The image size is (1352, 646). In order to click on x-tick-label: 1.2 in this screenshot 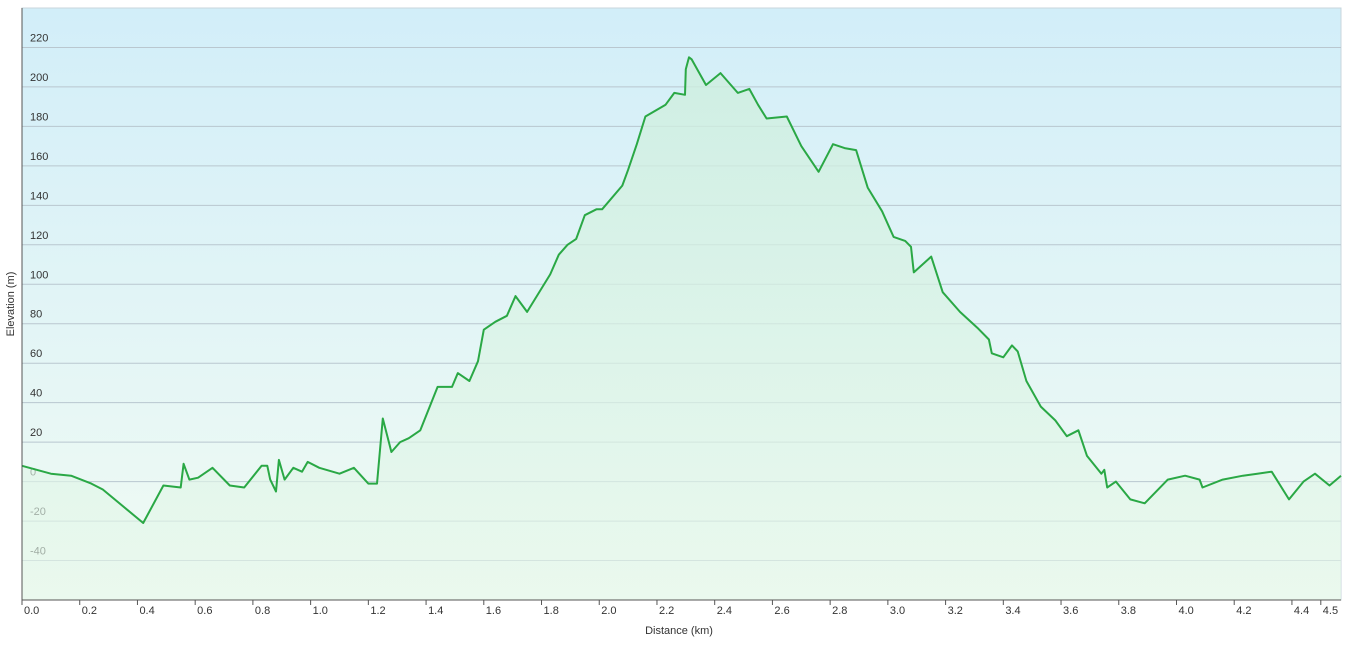, I will do `click(377, 611)`.